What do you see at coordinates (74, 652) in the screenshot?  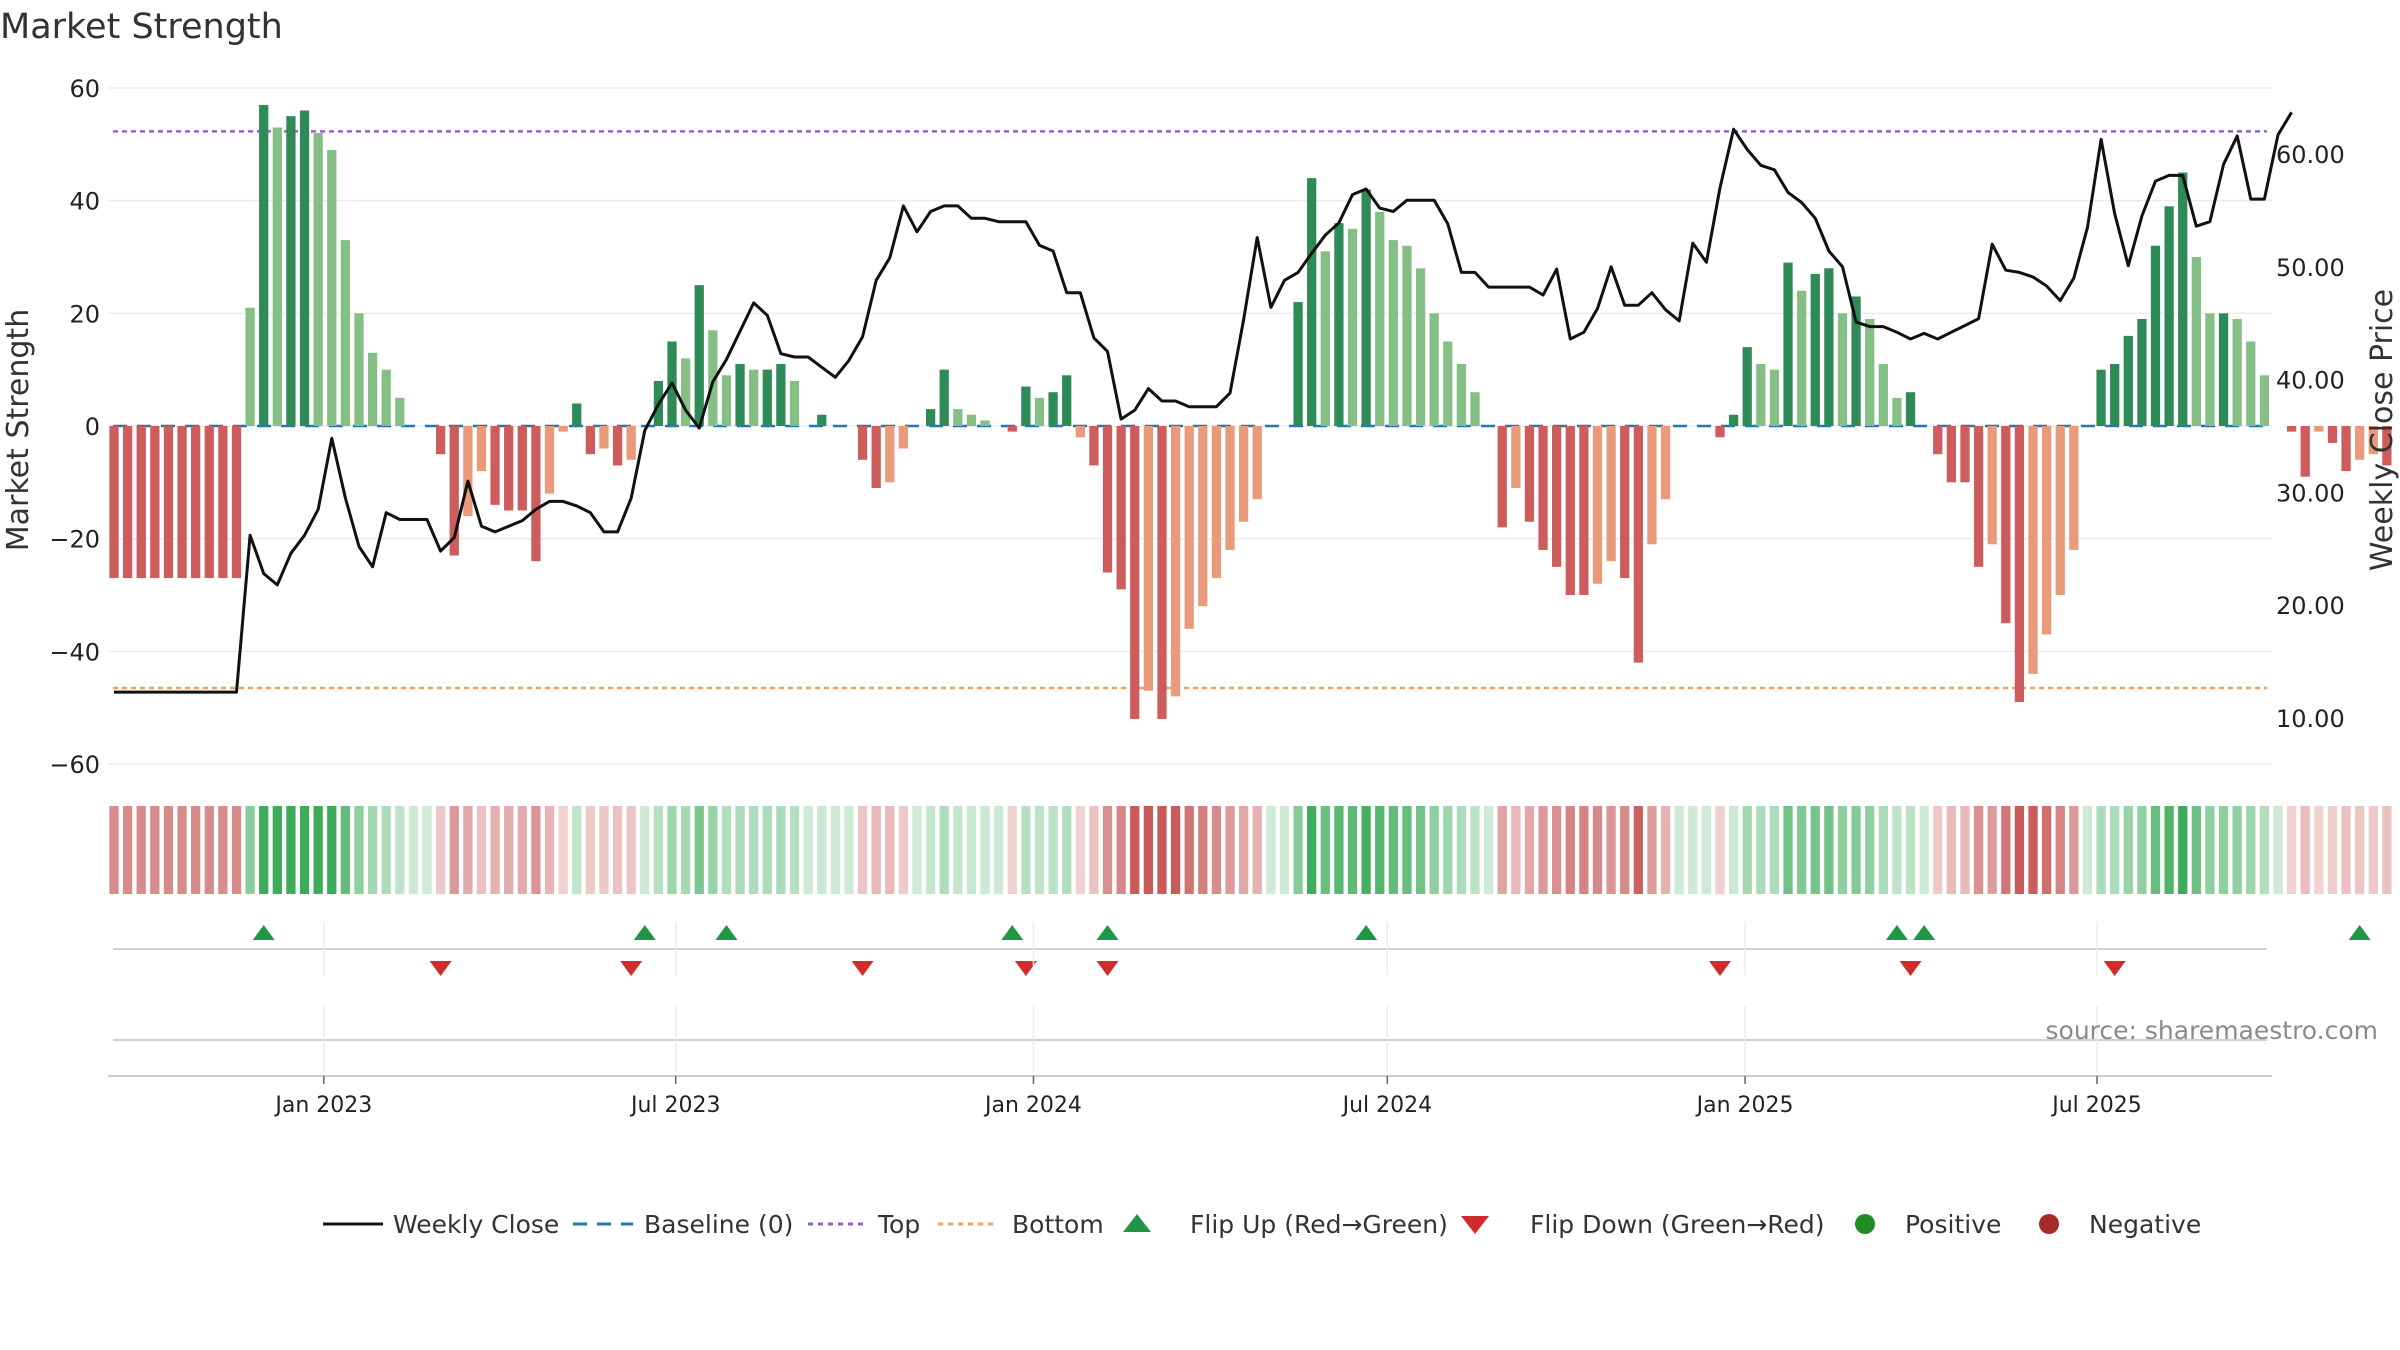 I see `left-tick-label: −40` at bounding box center [74, 652].